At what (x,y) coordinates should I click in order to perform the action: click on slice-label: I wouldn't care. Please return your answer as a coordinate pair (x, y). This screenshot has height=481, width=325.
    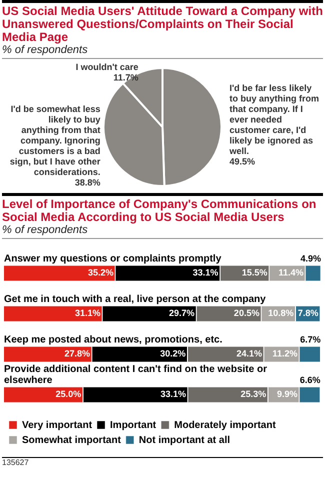
    Looking at the image, I should click on (107, 67).